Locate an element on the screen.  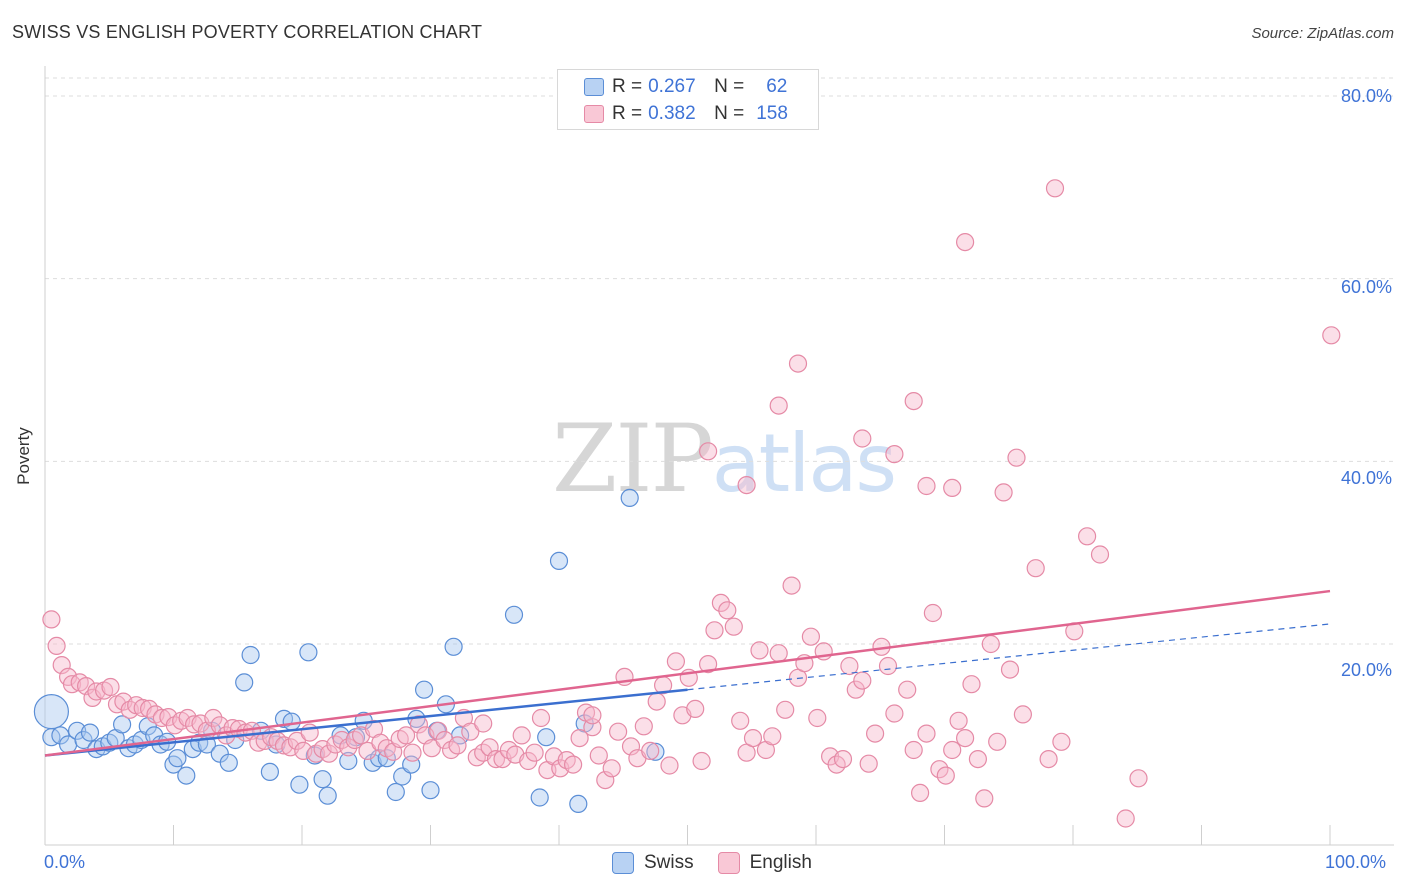
y-tick-label-40: 40.0% is located at coordinates (1366, 478).